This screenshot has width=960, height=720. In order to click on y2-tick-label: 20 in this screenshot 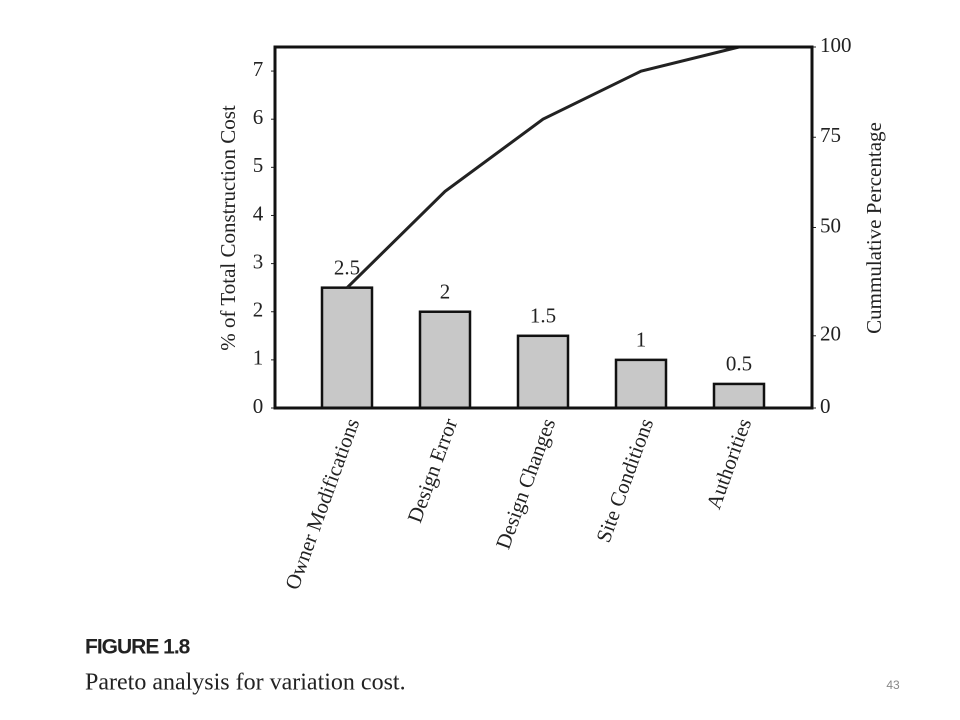, I will do `click(830, 334)`.